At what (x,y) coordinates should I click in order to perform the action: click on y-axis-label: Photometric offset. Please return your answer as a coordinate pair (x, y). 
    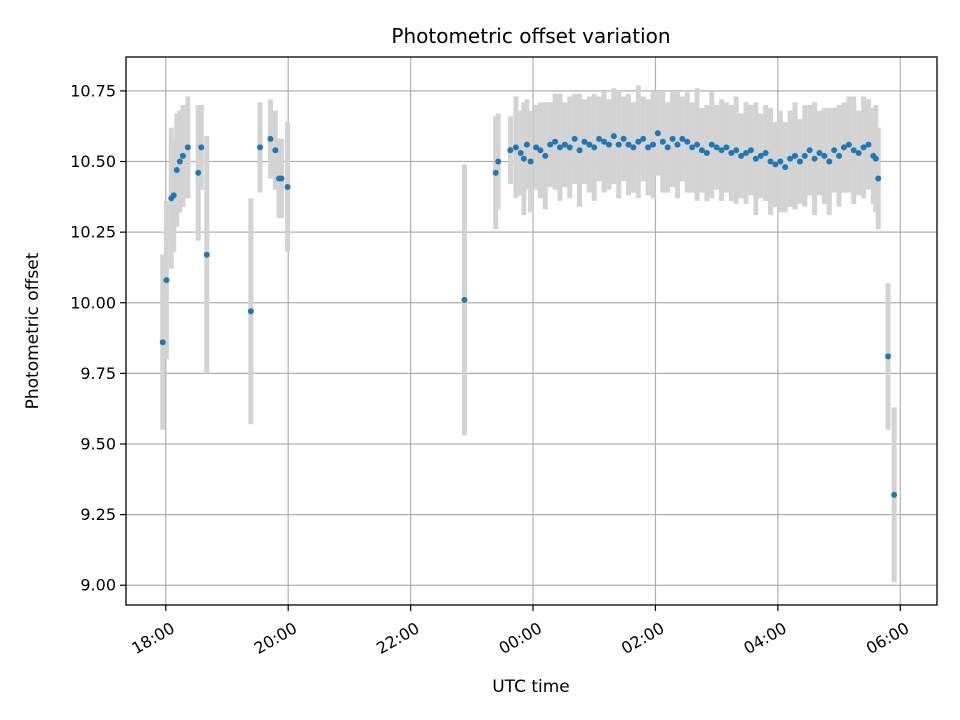
    Looking at the image, I should click on (33, 330).